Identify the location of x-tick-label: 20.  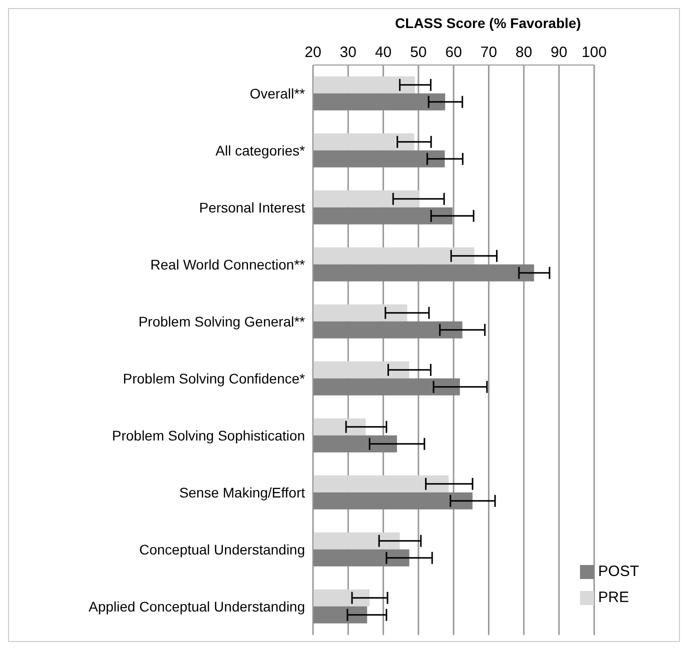
(313, 52).